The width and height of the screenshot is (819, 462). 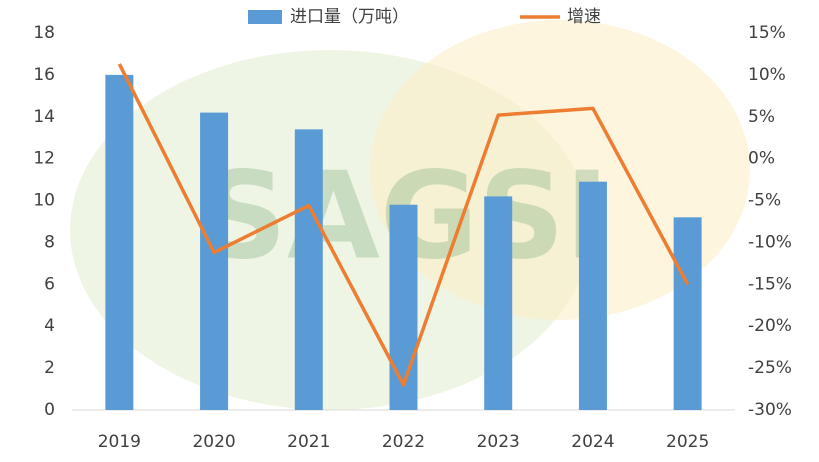 I want to click on y2-tick-label: 10%, so click(x=767, y=75).